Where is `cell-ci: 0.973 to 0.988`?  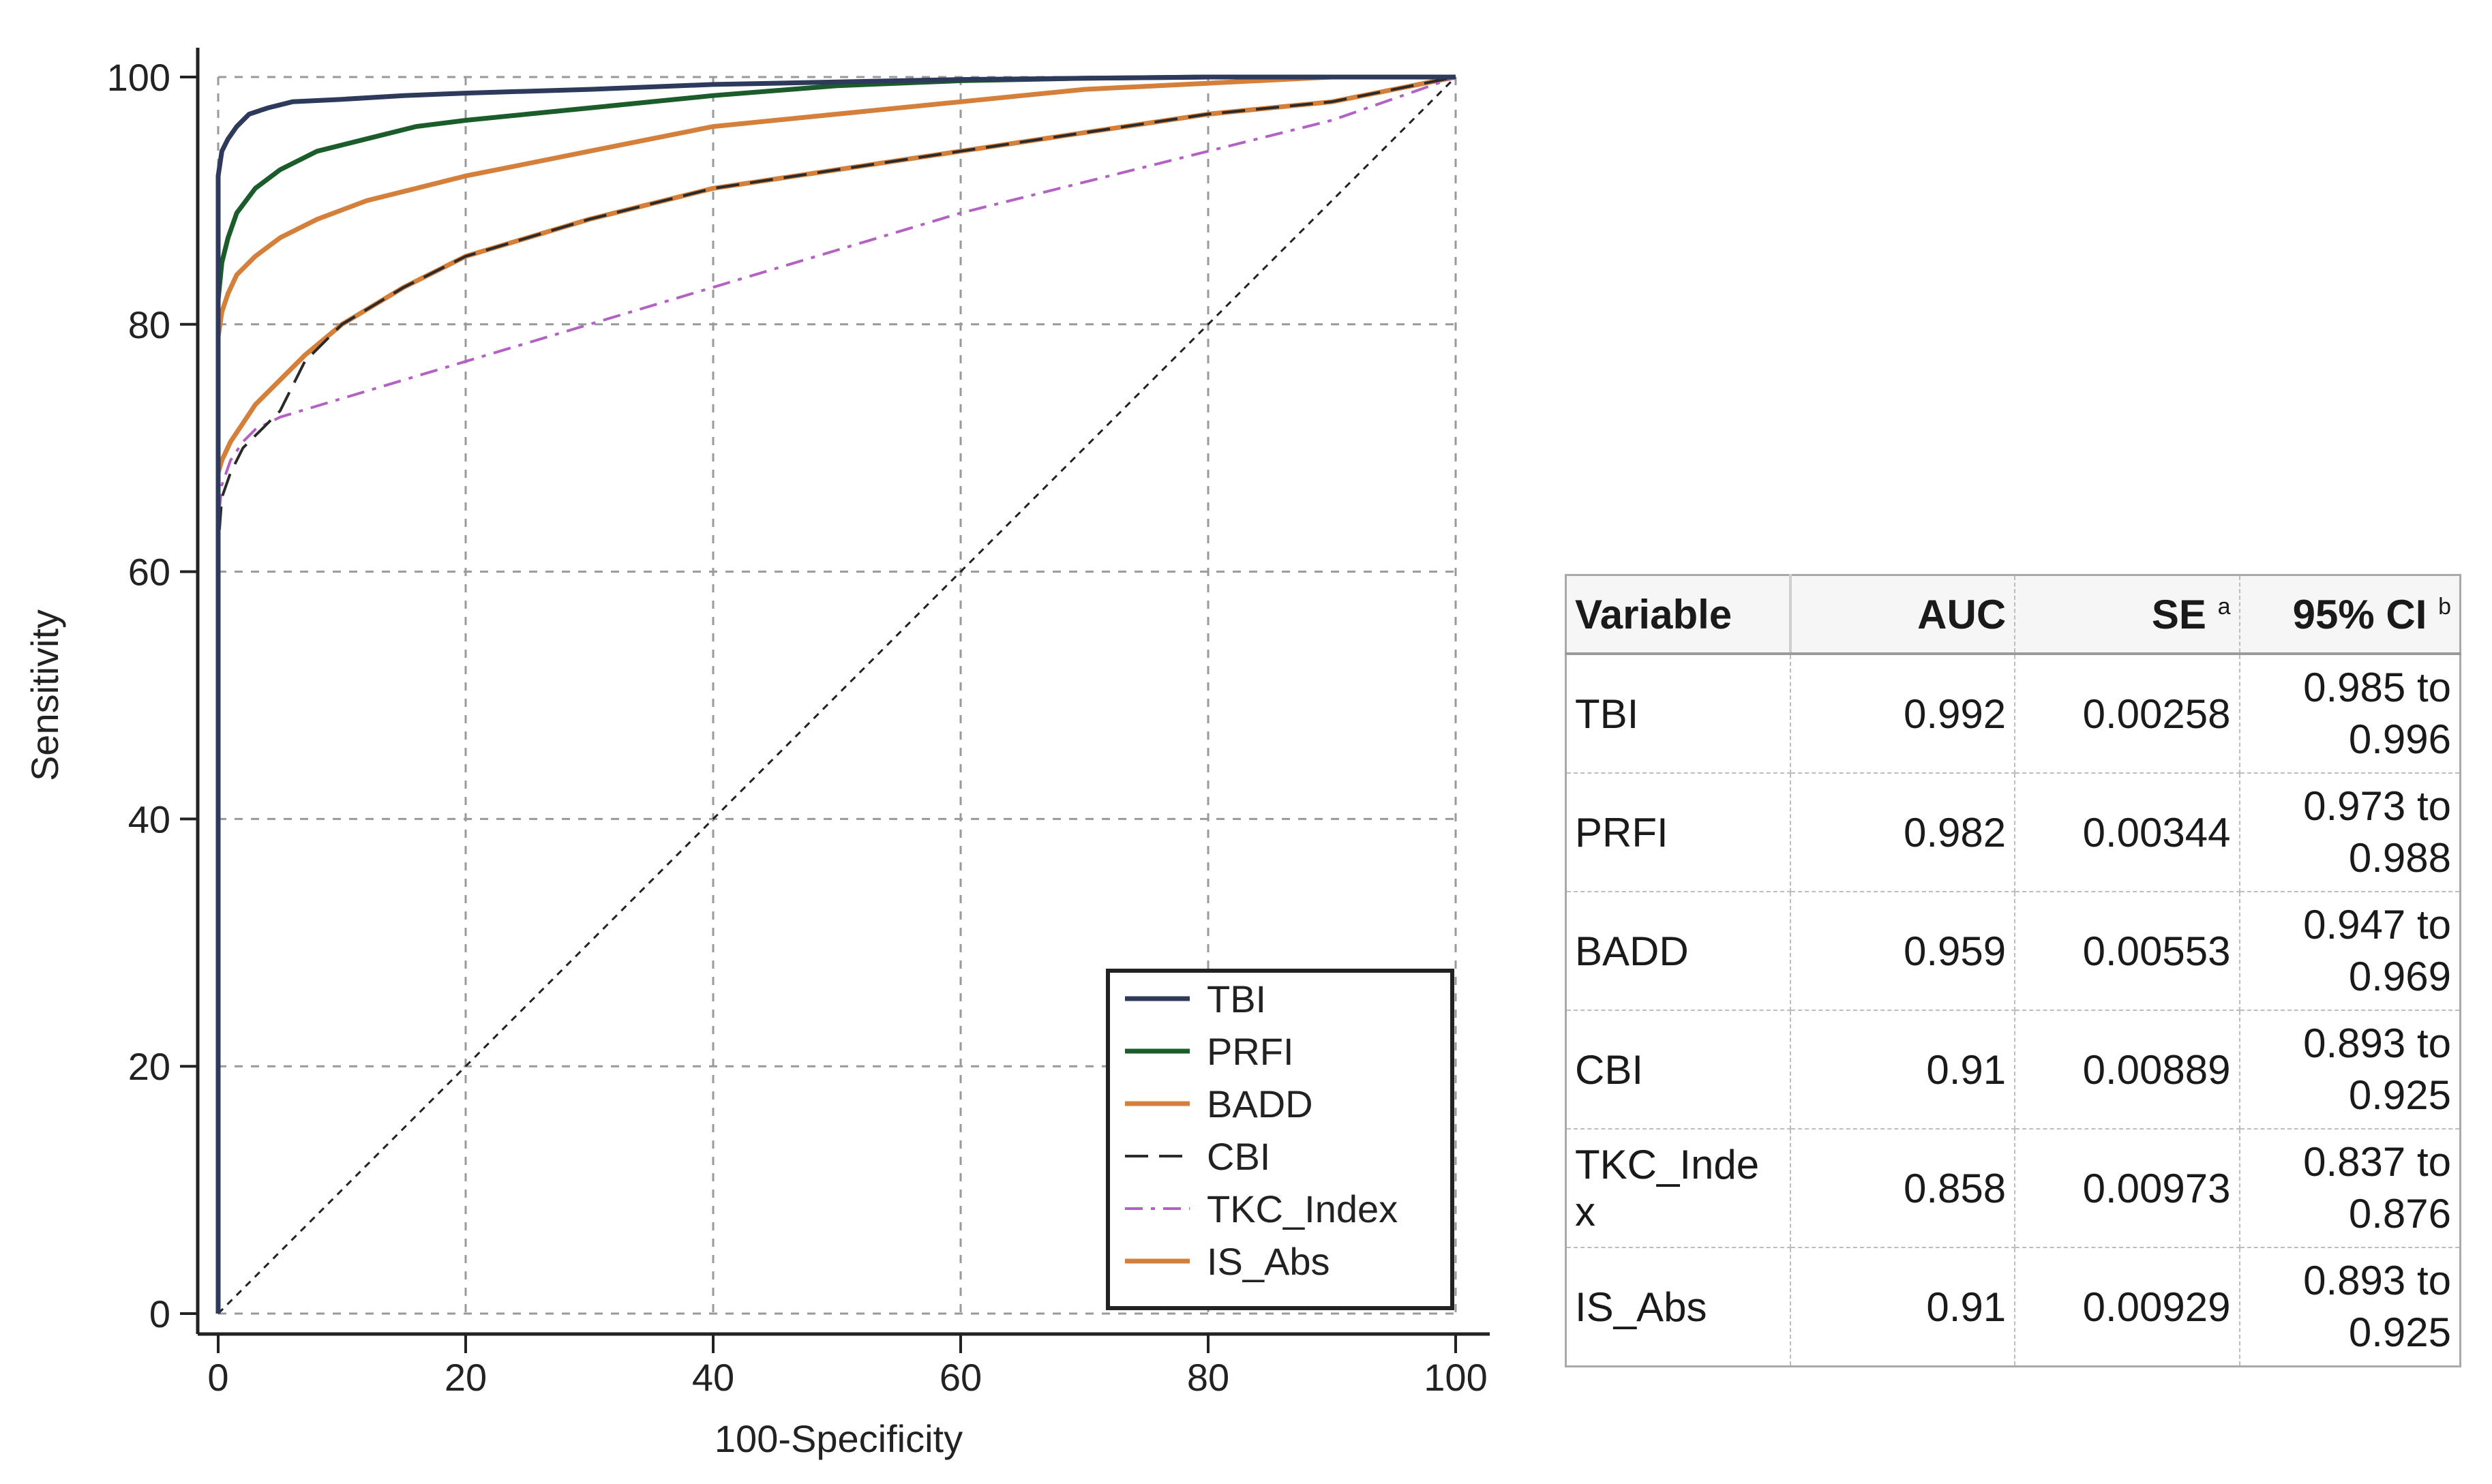
cell-ci: 0.973 to 0.988 is located at coordinates (2349, 832).